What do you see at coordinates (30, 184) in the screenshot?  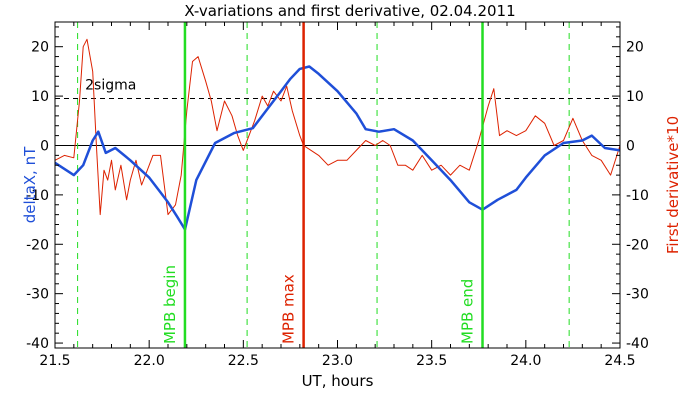 I see `y-axis-label-left: deltaX, nT` at bounding box center [30, 184].